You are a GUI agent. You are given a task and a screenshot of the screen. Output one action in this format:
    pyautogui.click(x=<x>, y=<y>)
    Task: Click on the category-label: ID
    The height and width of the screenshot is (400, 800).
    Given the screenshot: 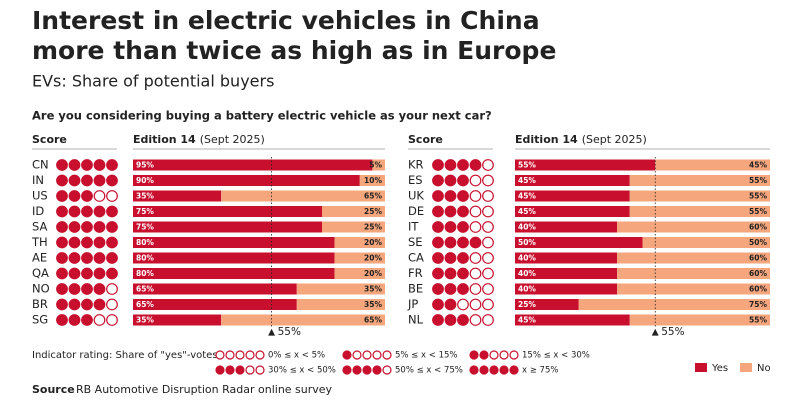 What is the action you would take?
    pyautogui.click(x=38, y=211)
    